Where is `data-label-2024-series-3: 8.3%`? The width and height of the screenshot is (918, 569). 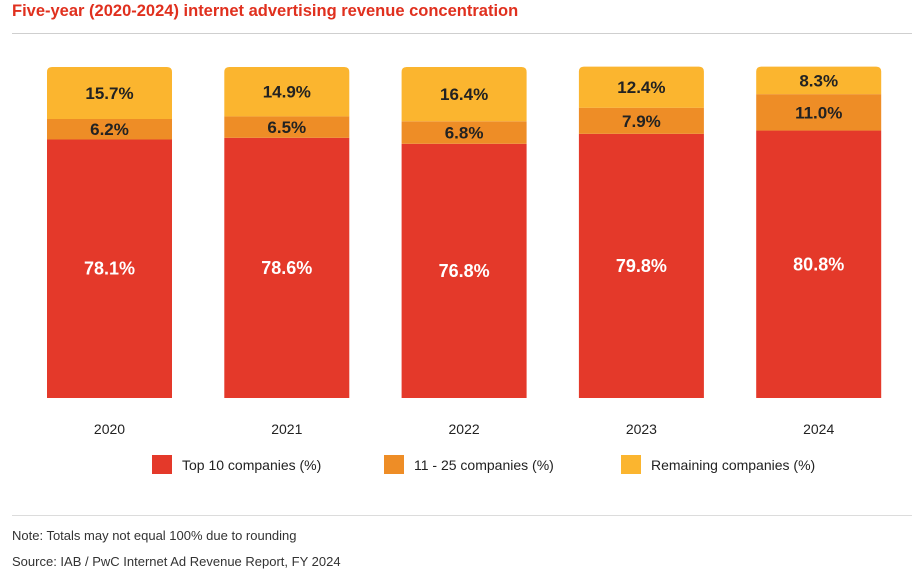
data-label-2024-series-3: 8.3% is located at coordinates (818, 80).